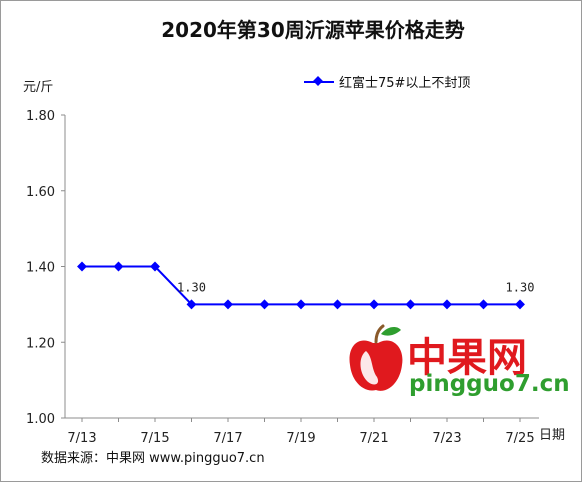  I want to click on apple-logo-icon, so click(376, 357).